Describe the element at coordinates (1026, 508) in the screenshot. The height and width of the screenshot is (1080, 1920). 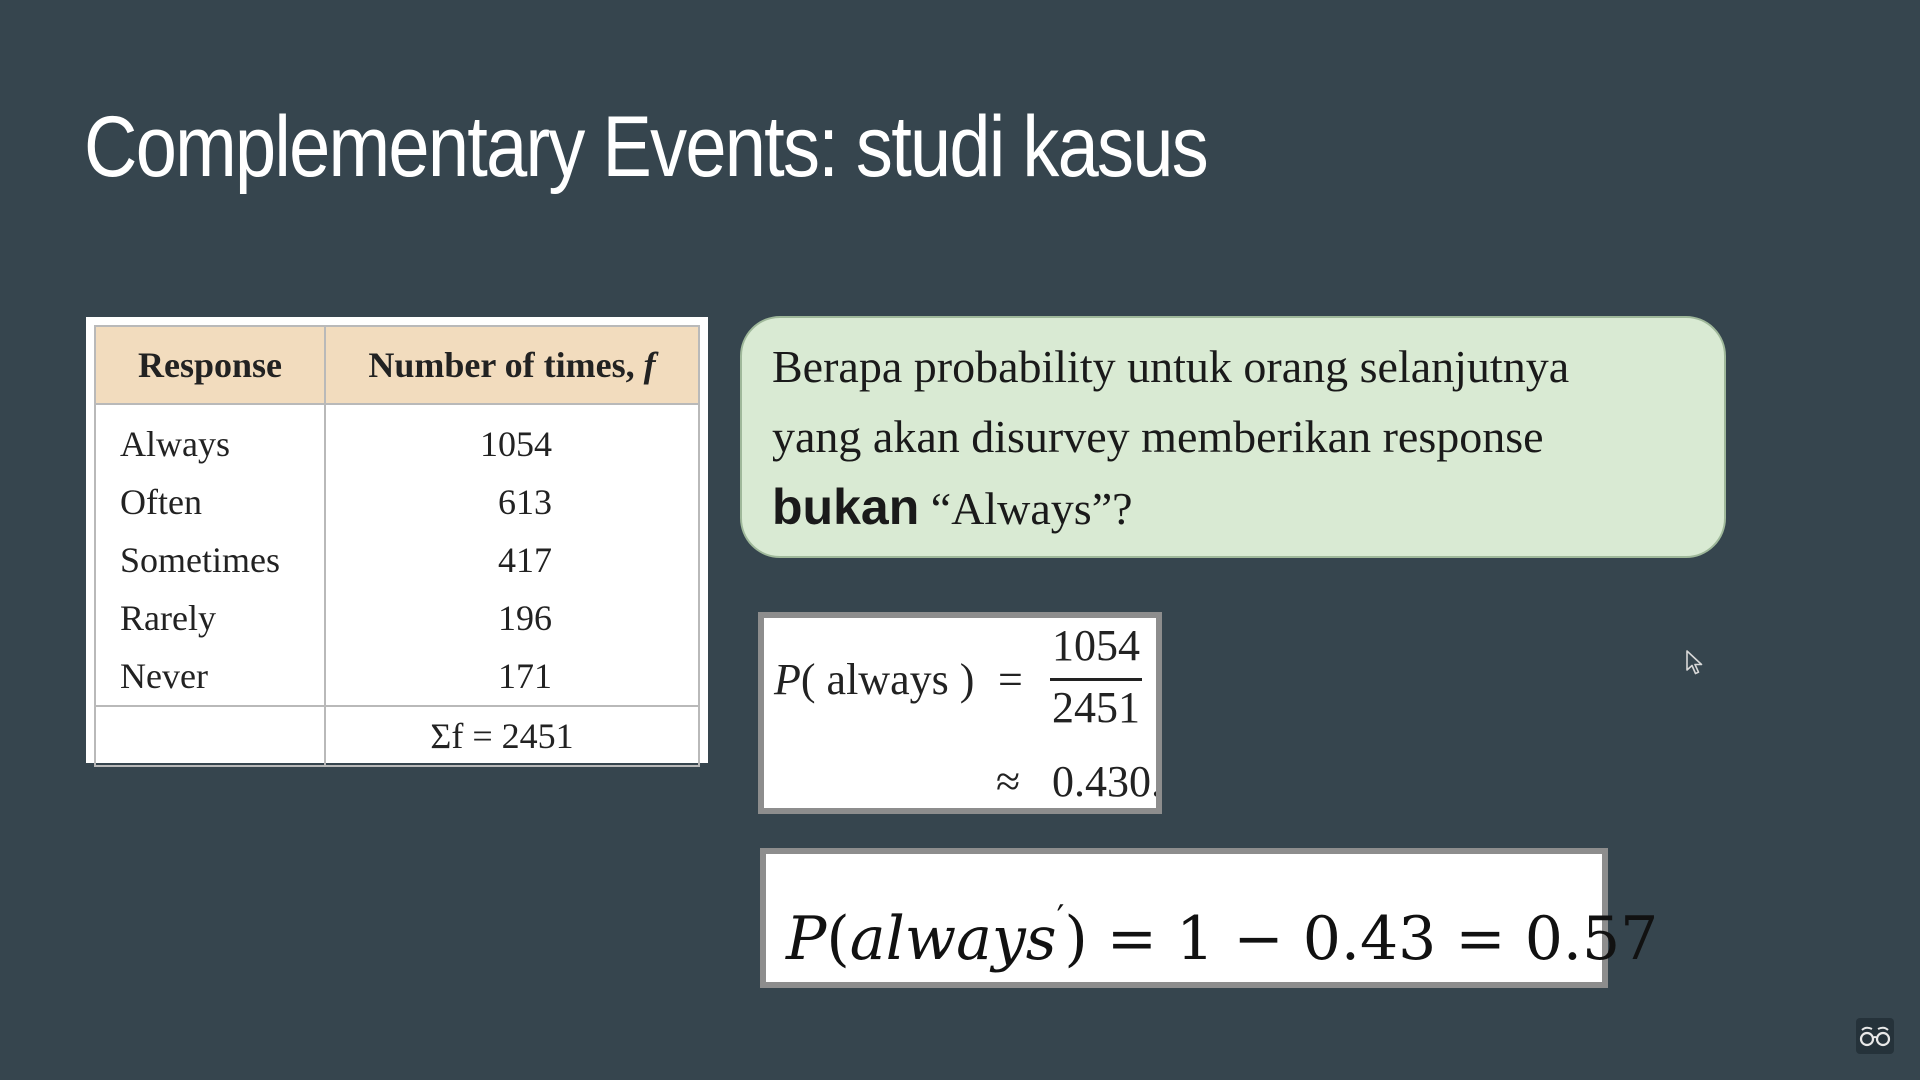
I see `question-line-3-rest: “Always”?` at that location.